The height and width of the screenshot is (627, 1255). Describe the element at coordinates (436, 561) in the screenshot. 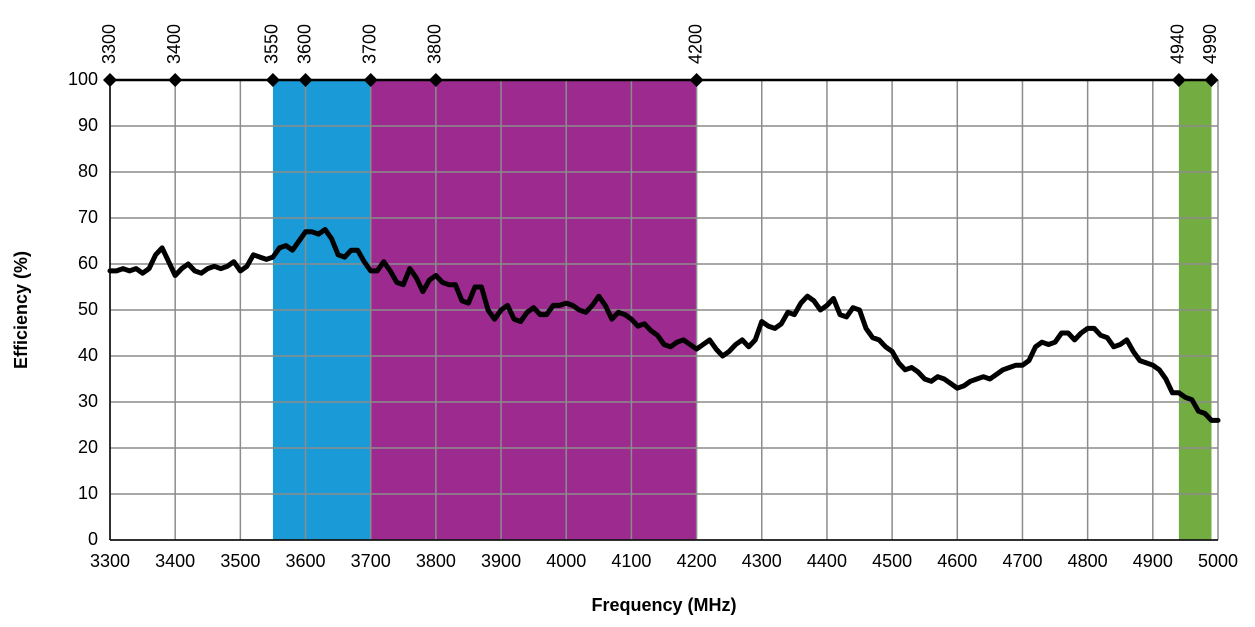

I see `x-tick-label: 3800` at that location.